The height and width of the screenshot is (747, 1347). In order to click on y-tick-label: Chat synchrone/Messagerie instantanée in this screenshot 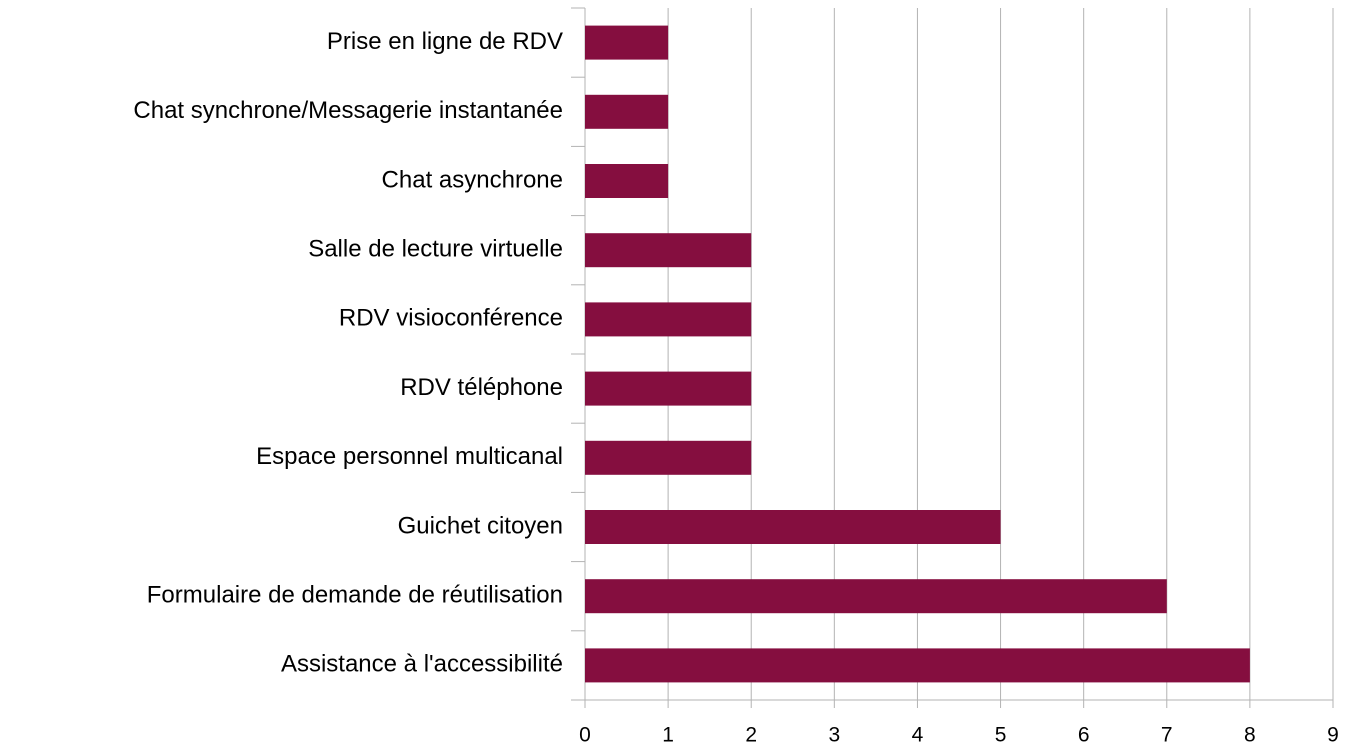, I will do `click(348, 110)`.